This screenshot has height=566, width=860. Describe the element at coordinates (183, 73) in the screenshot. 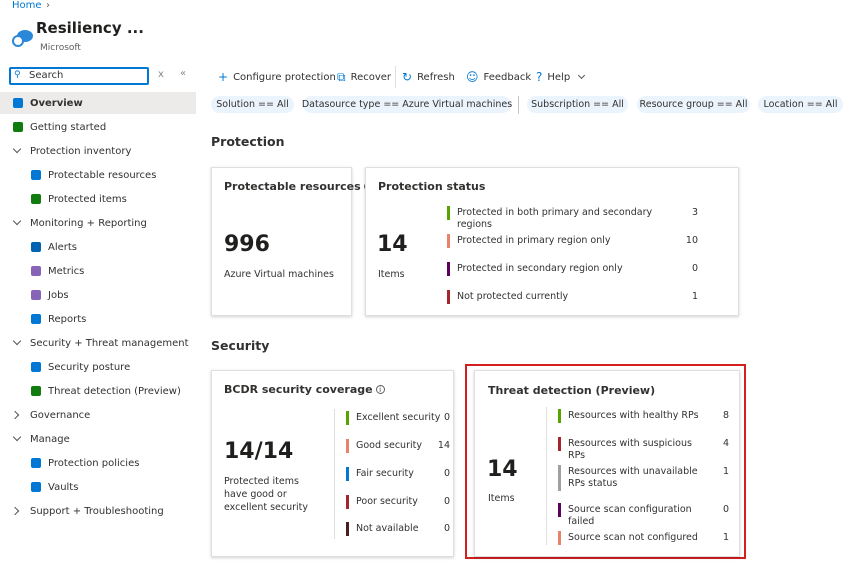

I see `collapse: «` at that location.